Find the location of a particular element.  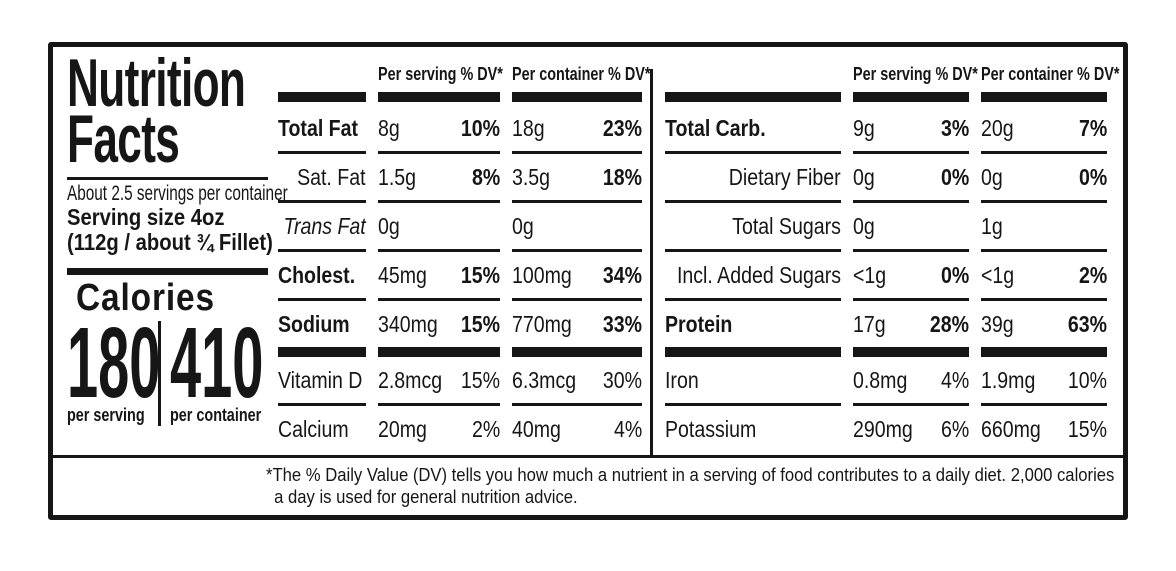

nutrient-name: Vitamin D is located at coordinates (322, 381).